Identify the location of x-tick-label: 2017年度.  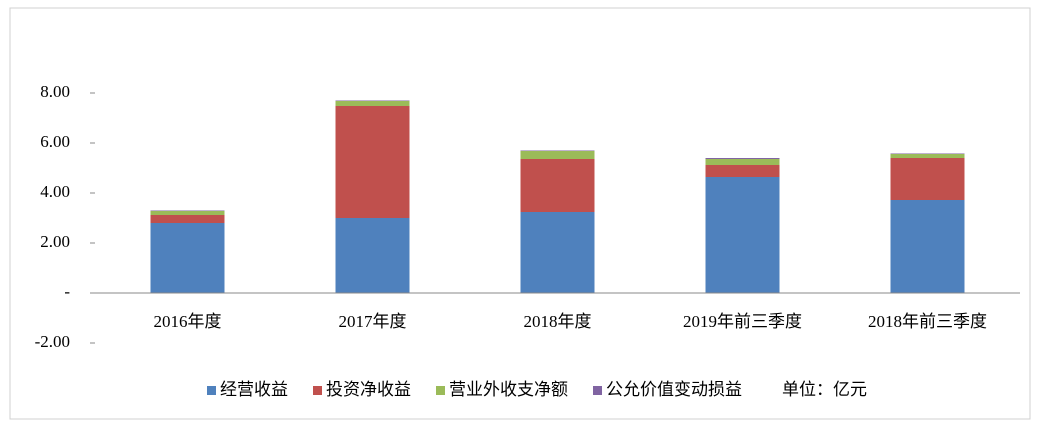
(373, 321).